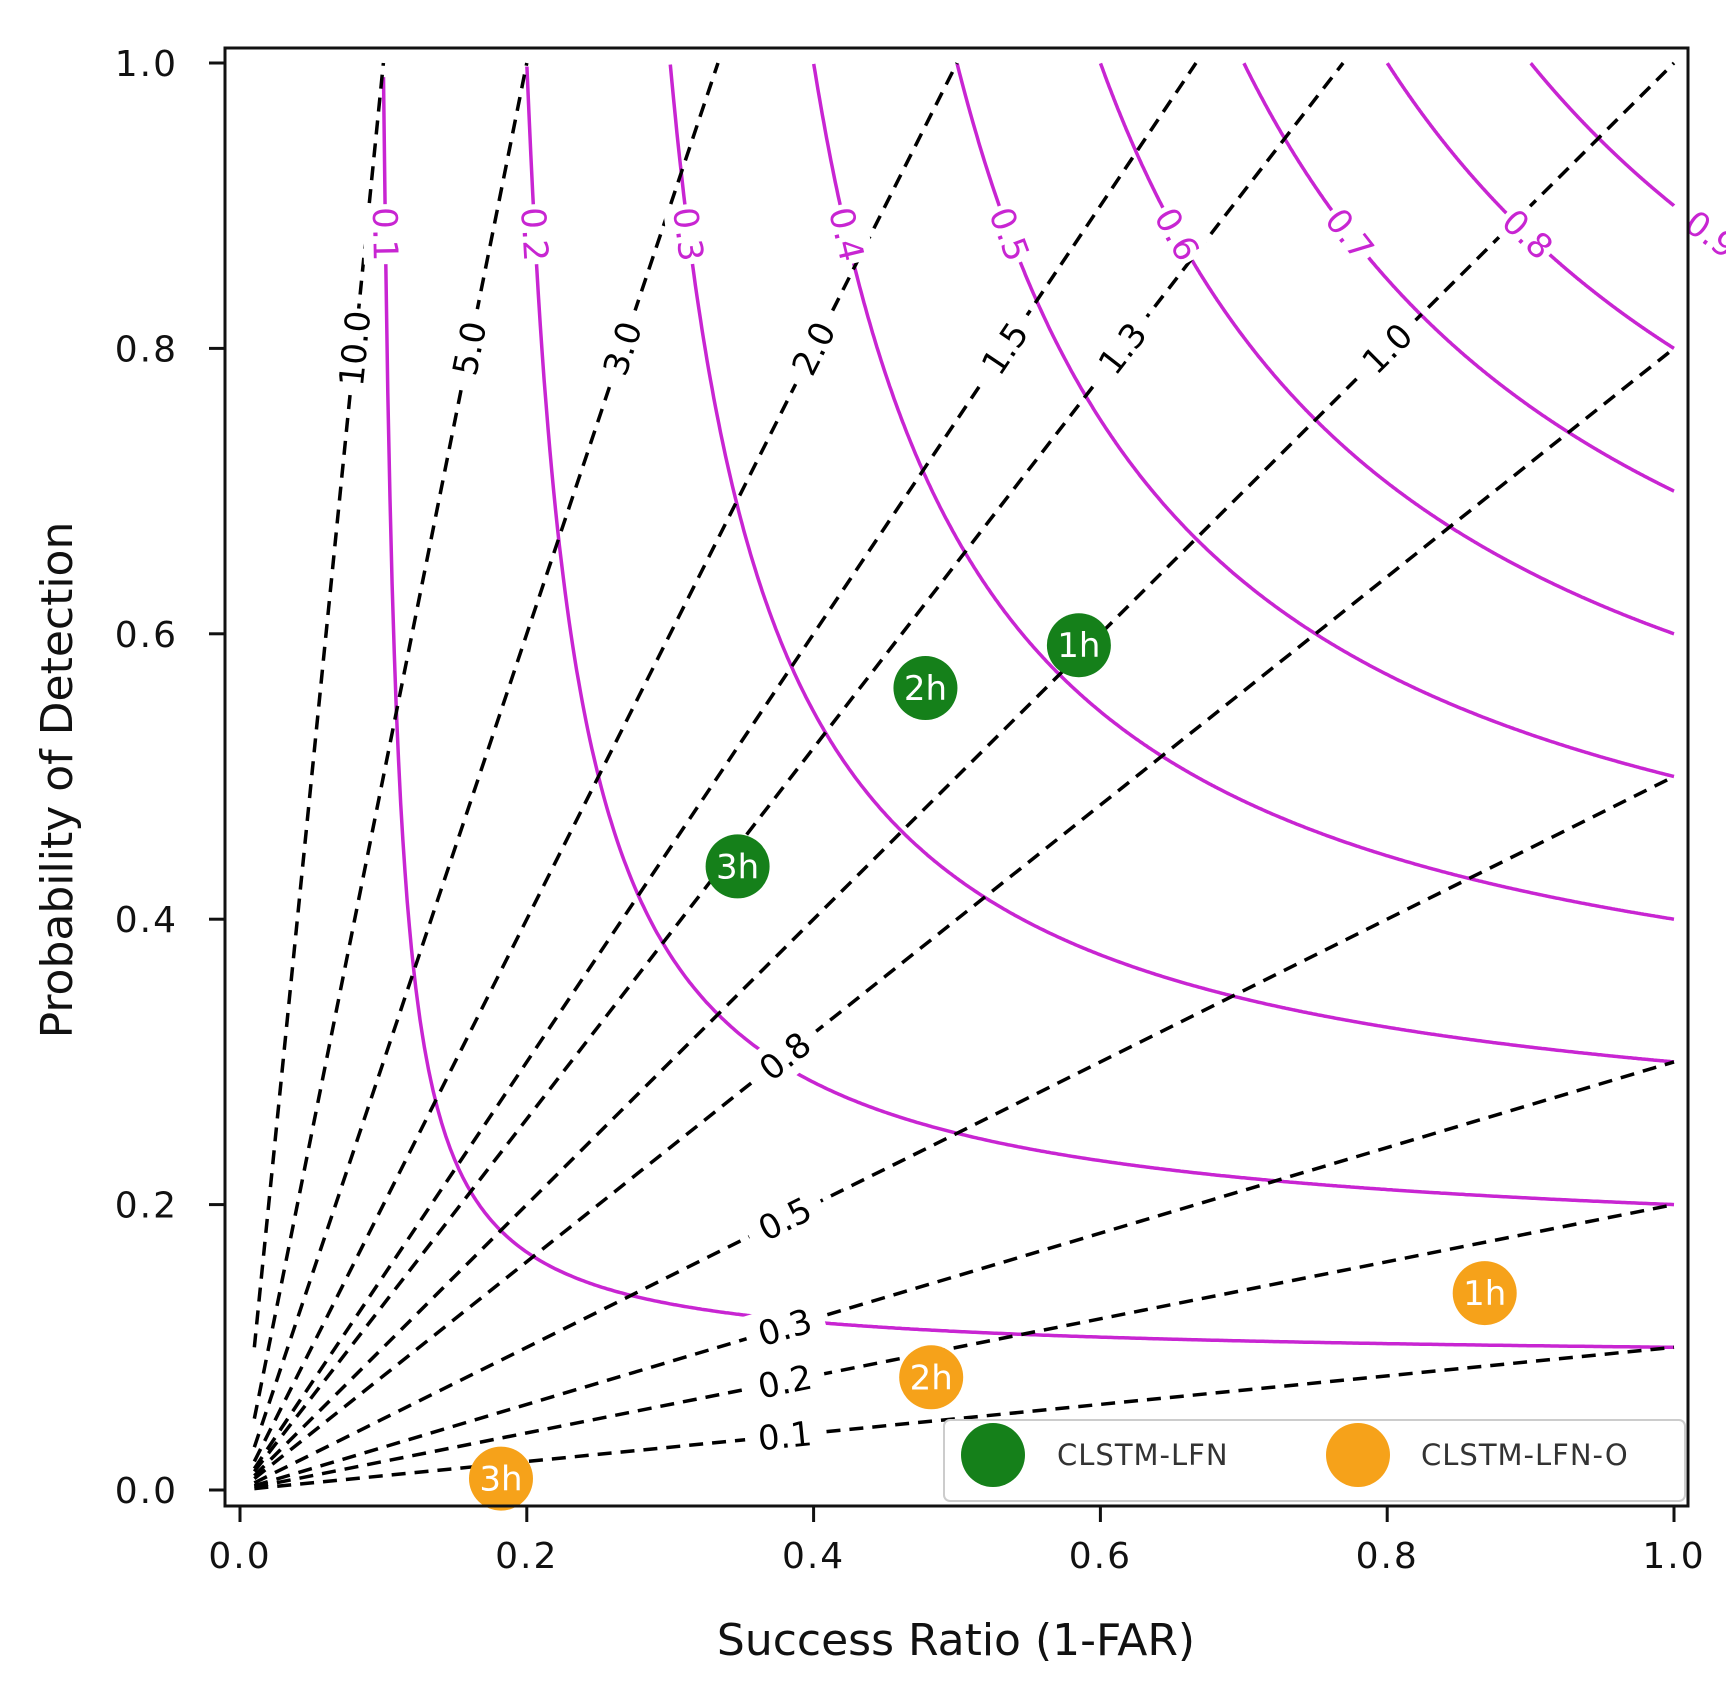 The image size is (1726, 1684). Describe the element at coordinates (146, 635) in the screenshot. I see `y-tick-label: 0.6` at that location.